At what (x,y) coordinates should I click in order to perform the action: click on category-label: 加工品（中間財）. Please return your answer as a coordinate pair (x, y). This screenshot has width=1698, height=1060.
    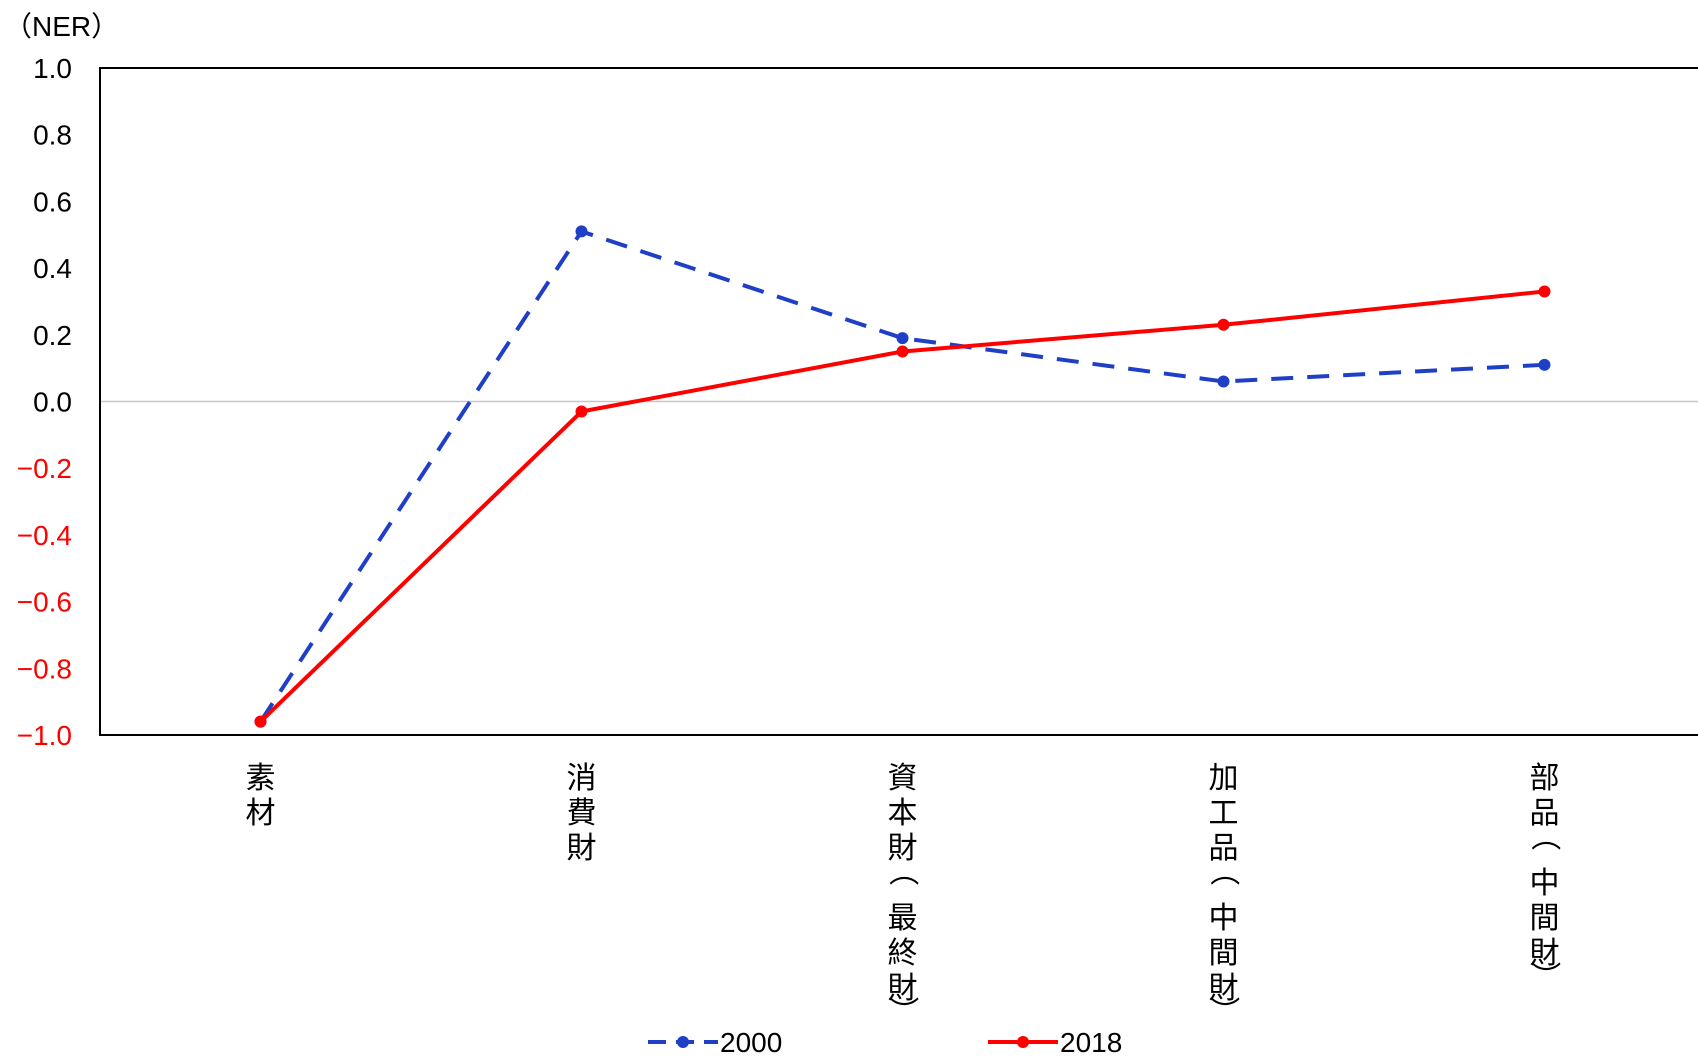
    Looking at the image, I should click on (1223, 893).